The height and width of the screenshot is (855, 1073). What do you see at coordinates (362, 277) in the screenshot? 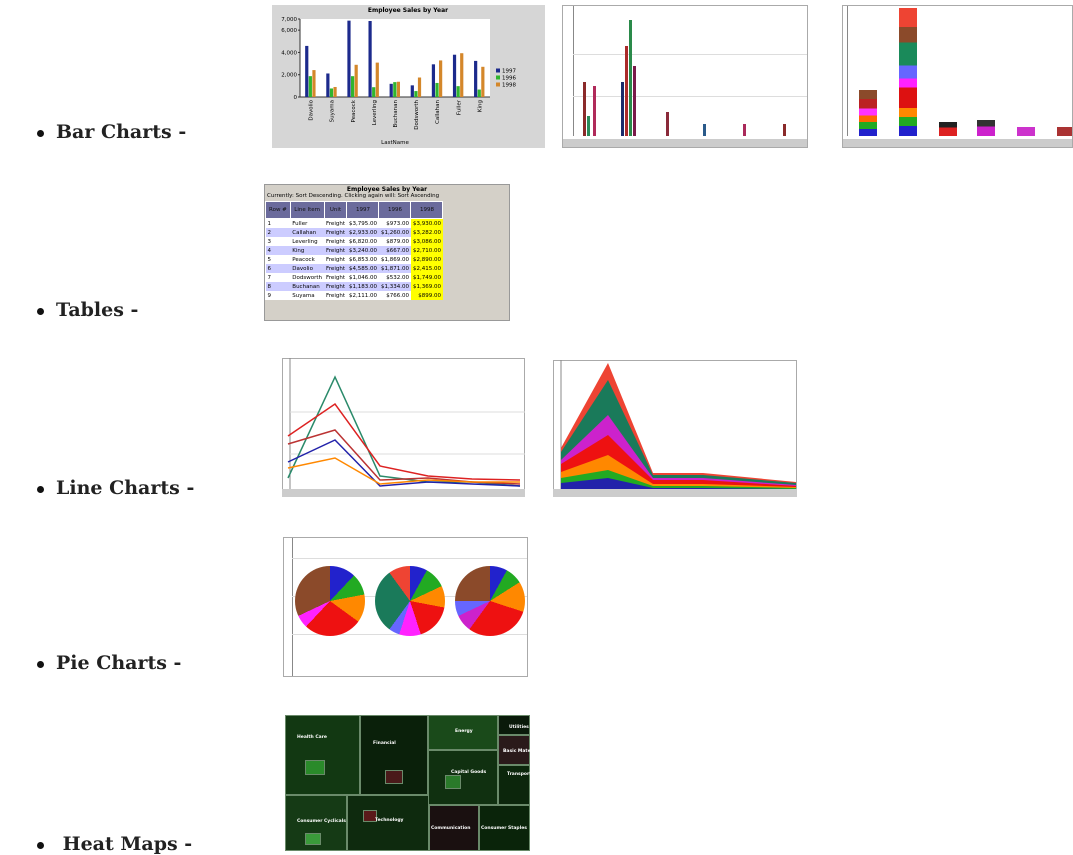
I see `table-cell: $1,046.00` at bounding box center [362, 277].